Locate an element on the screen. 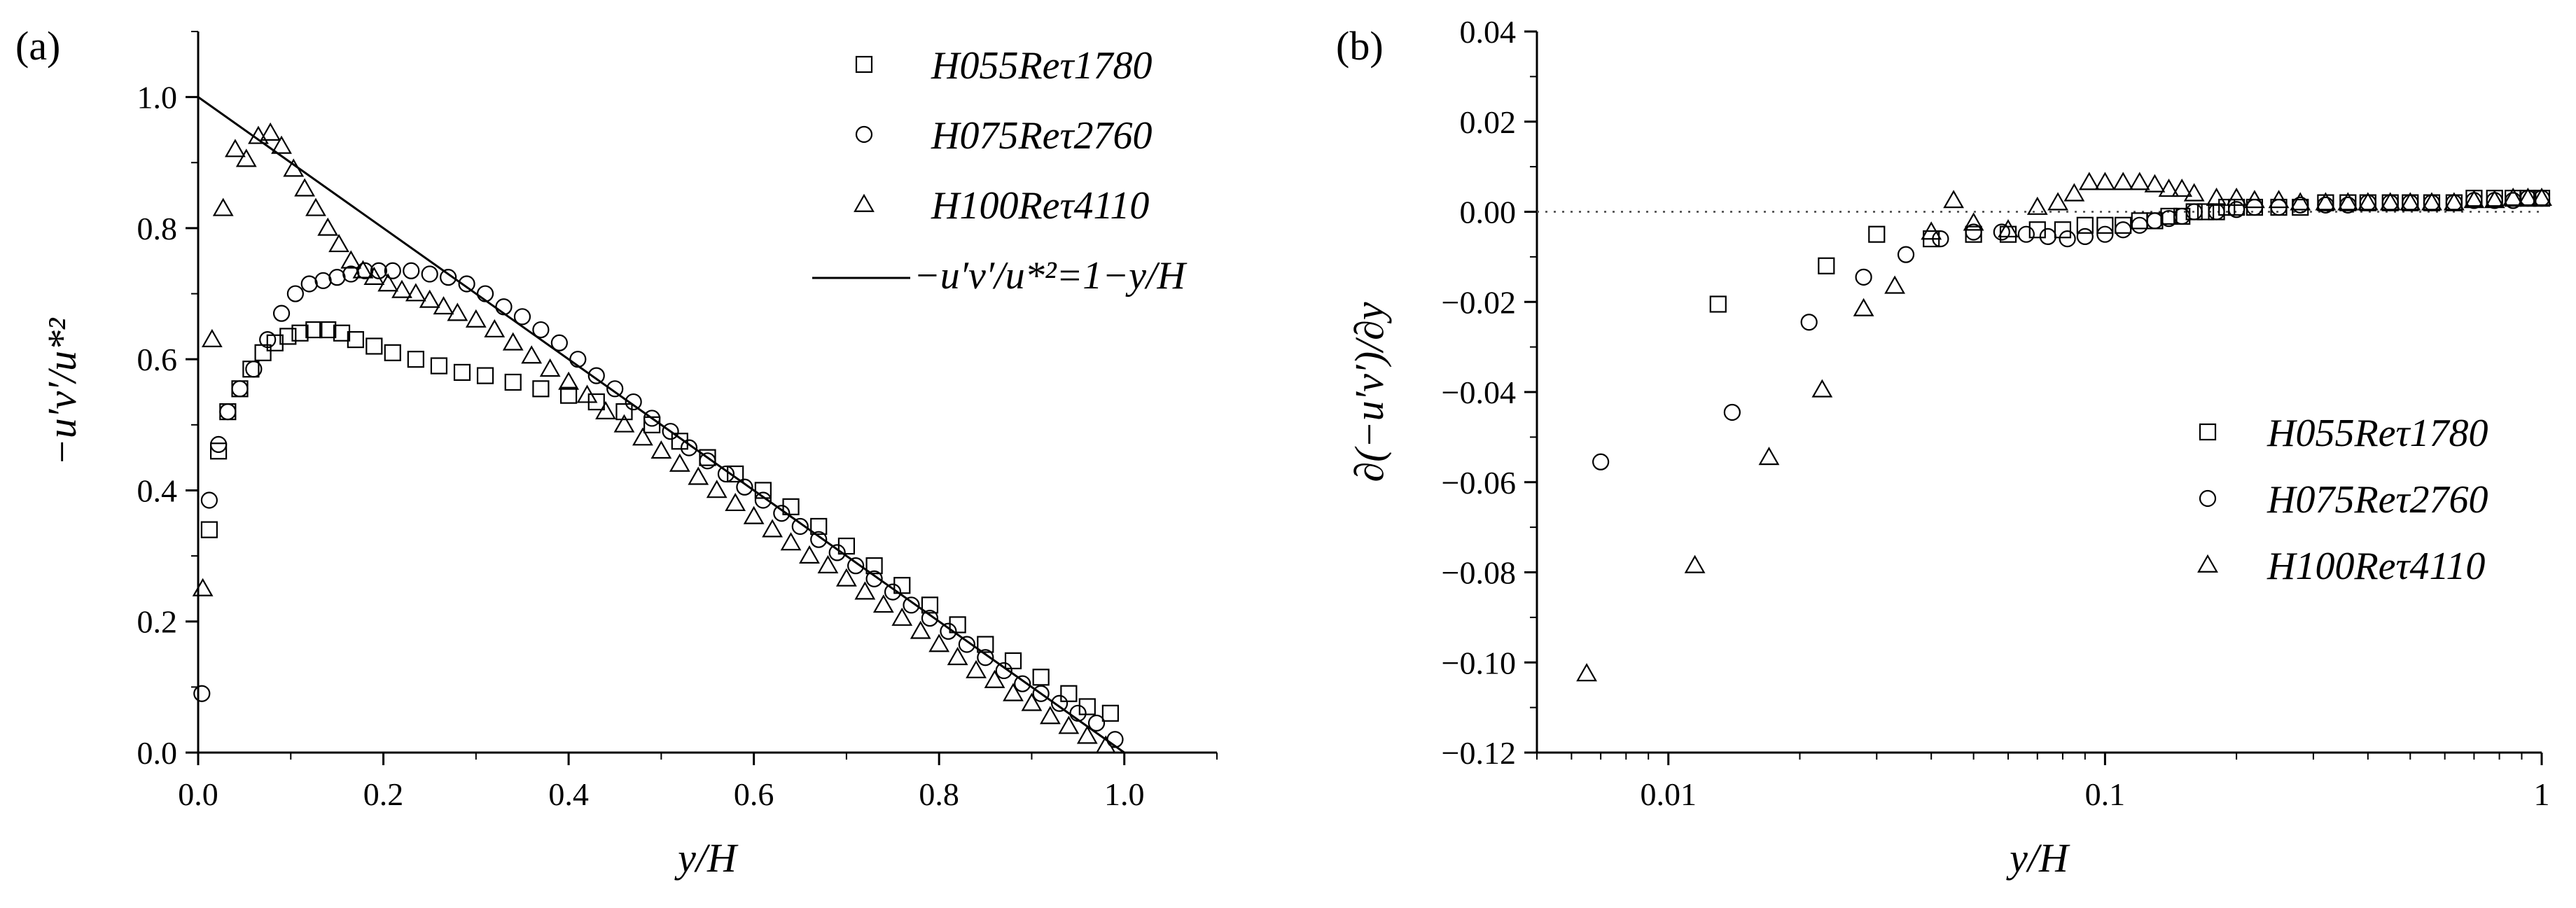 Image resolution: width=2576 pixels, height=908 pixels. panel-b-y-tick-label: −0.12 is located at coordinates (1479, 753).